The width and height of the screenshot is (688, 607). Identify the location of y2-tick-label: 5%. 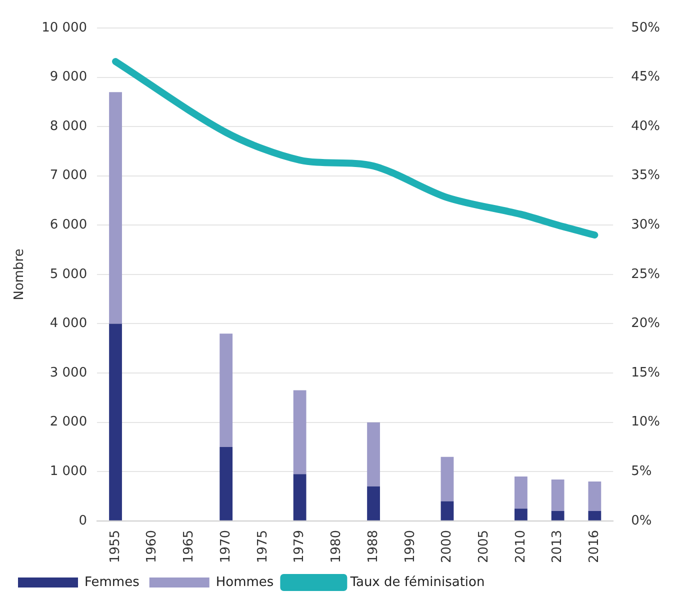
(641, 471).